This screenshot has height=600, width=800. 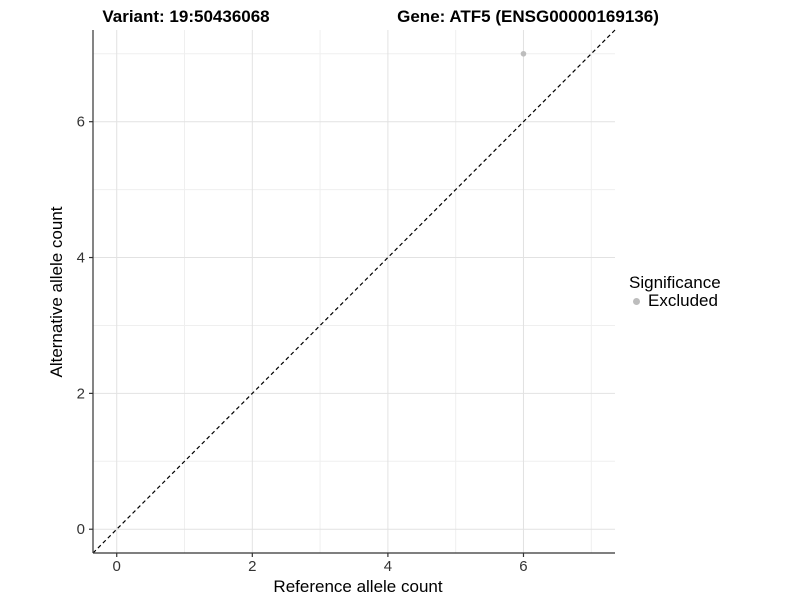 I want to click on data-point, so click(x=523, y=53).